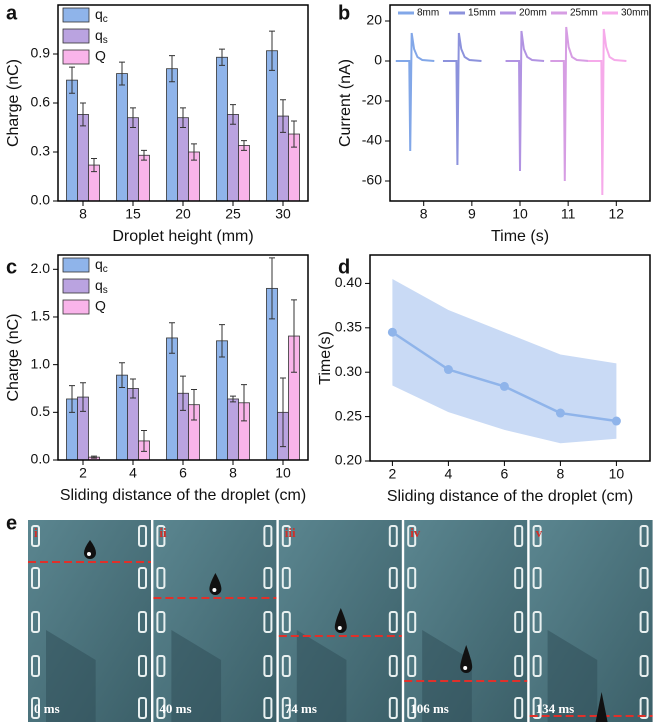 The width and height of the screenshot is (661, 727). I want to click on frame-index: v, so click(539, 532).